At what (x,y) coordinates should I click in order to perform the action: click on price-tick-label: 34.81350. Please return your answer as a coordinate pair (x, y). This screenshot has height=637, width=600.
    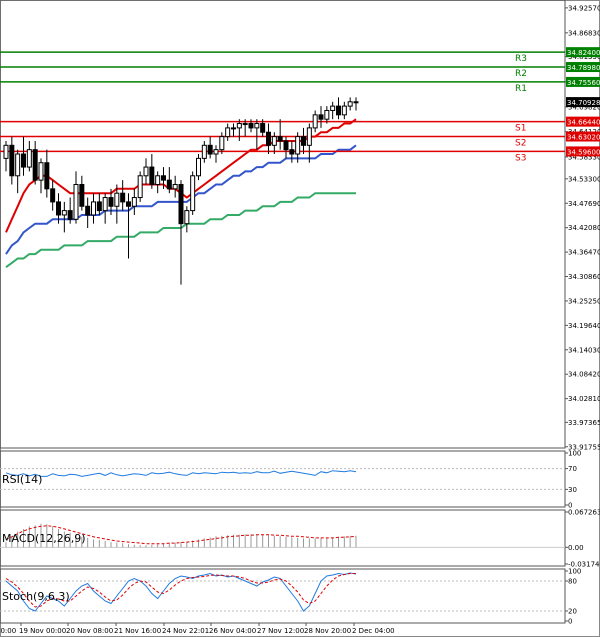
    Looking at the image, I should click on (584, 57).